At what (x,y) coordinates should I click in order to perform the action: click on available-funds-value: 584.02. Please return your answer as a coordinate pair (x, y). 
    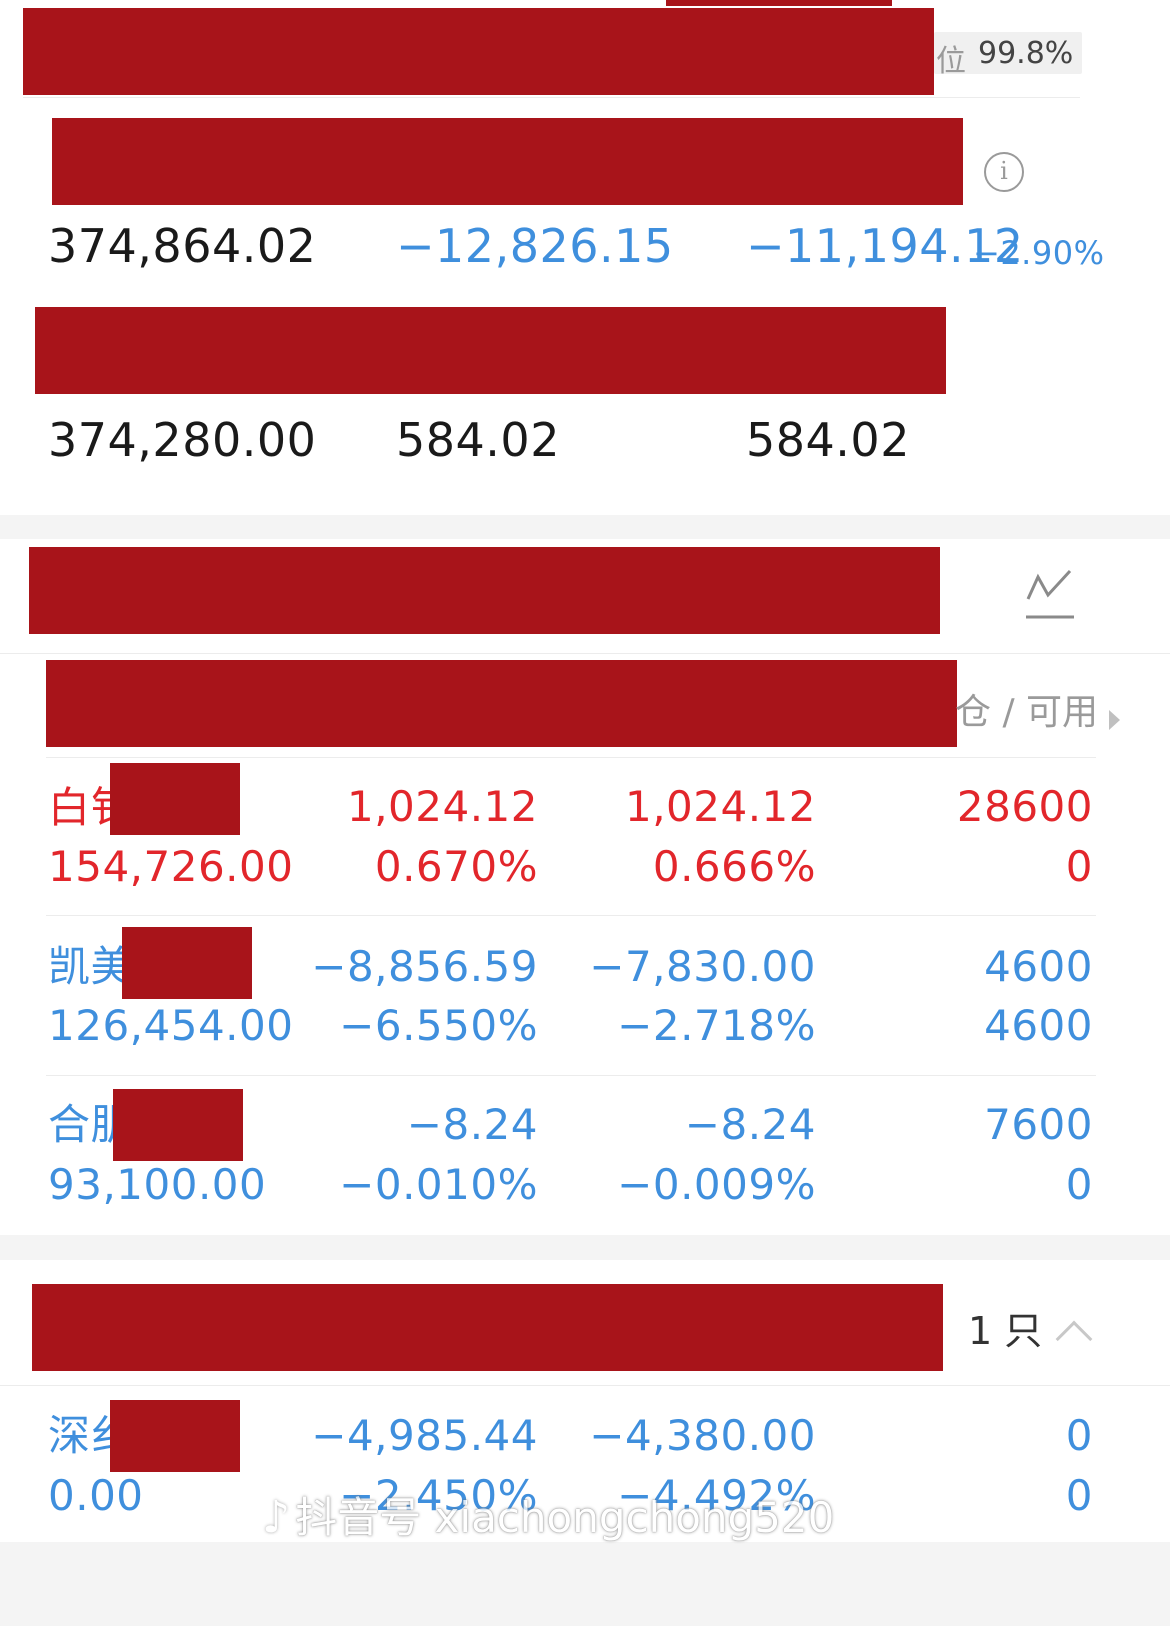
    Looking at the image, I should click on (478, 440).